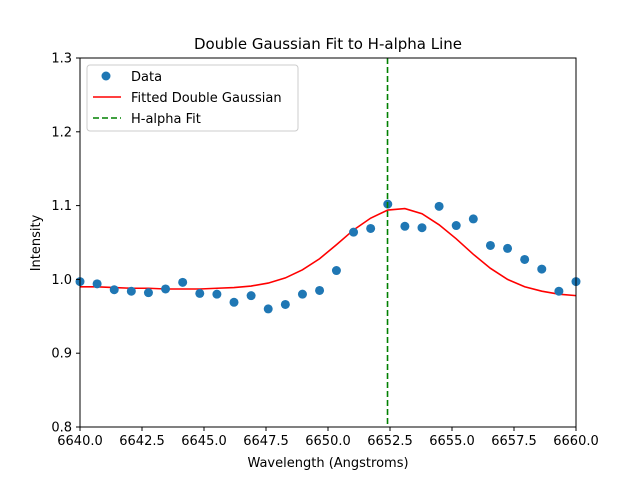 Image resolution: width=640 pixels, height=484 pixels. I want to click on x-tick-label: 6652.5, so click(390, 441).